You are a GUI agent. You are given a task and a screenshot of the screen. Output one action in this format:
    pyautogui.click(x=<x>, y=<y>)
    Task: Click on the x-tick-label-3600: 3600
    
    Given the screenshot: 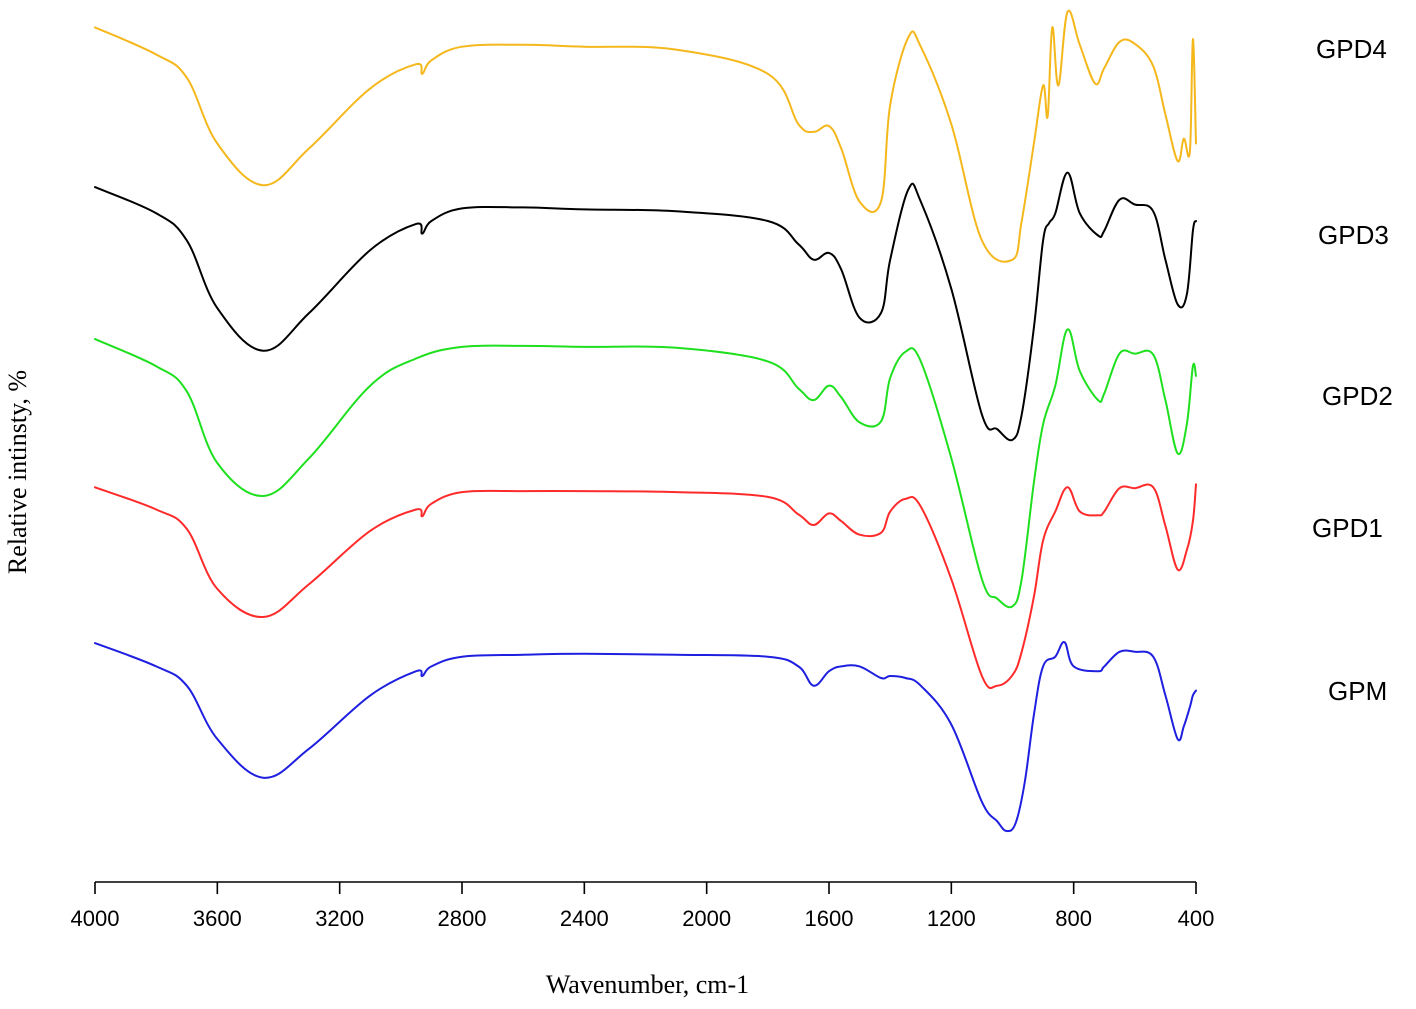 What is the action you would take?
    pyautogui.click(x=217, y=918)
    